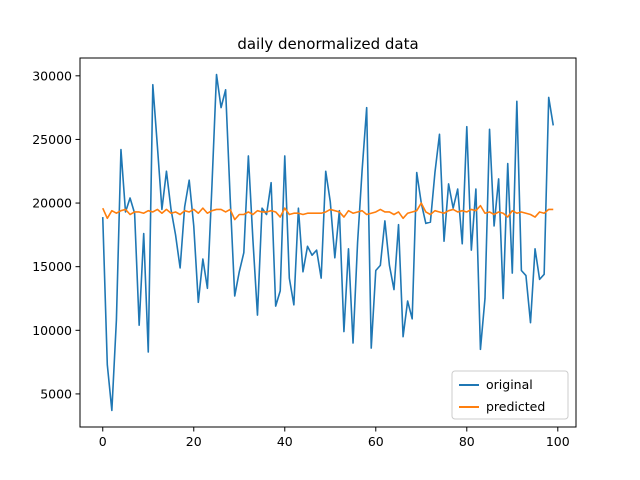  What do you see at coordinates (52, 330) in the screenshot?
I see `y-tick-label: 10000` at bounding box center [52, 330].